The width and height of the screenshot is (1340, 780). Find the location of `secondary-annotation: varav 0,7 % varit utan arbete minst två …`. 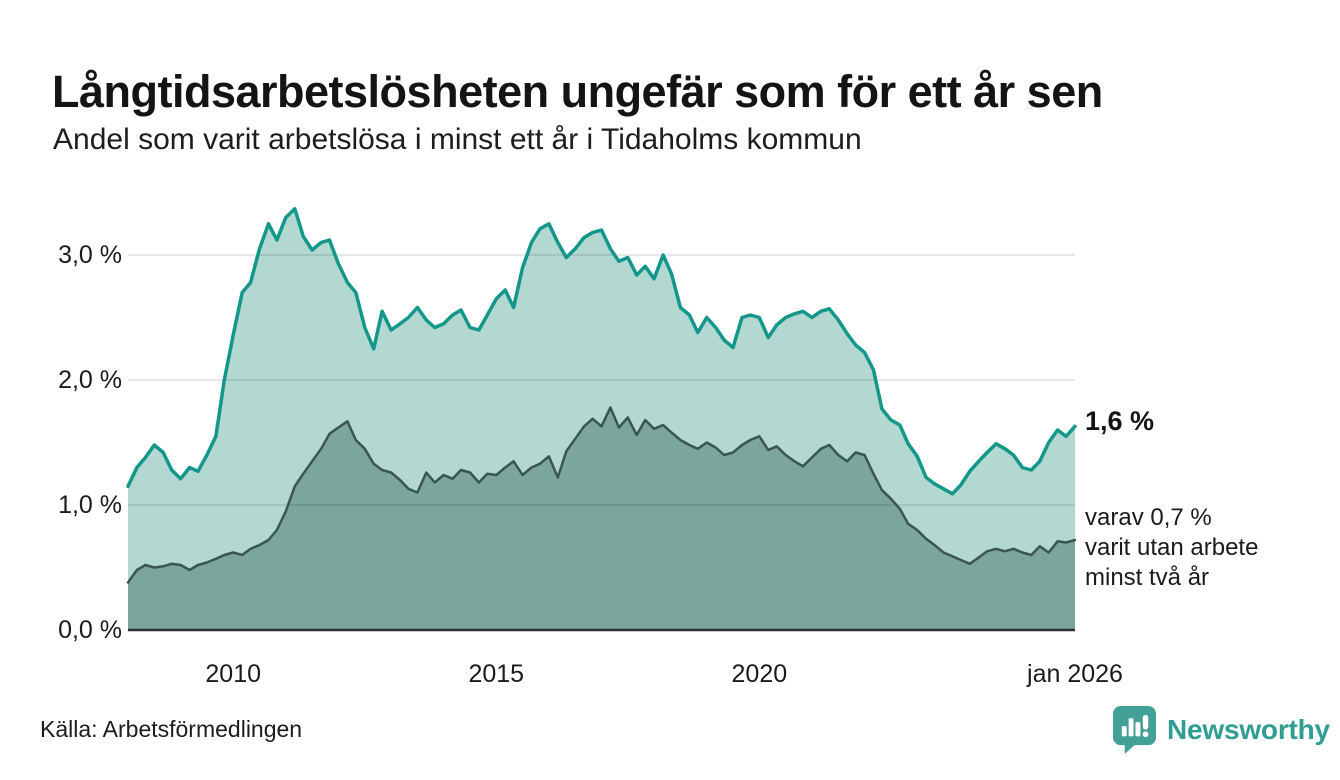

secondary-annotation: varav 0,7 % varit utan arbete minst två … is located at coordinates (1171, 548).